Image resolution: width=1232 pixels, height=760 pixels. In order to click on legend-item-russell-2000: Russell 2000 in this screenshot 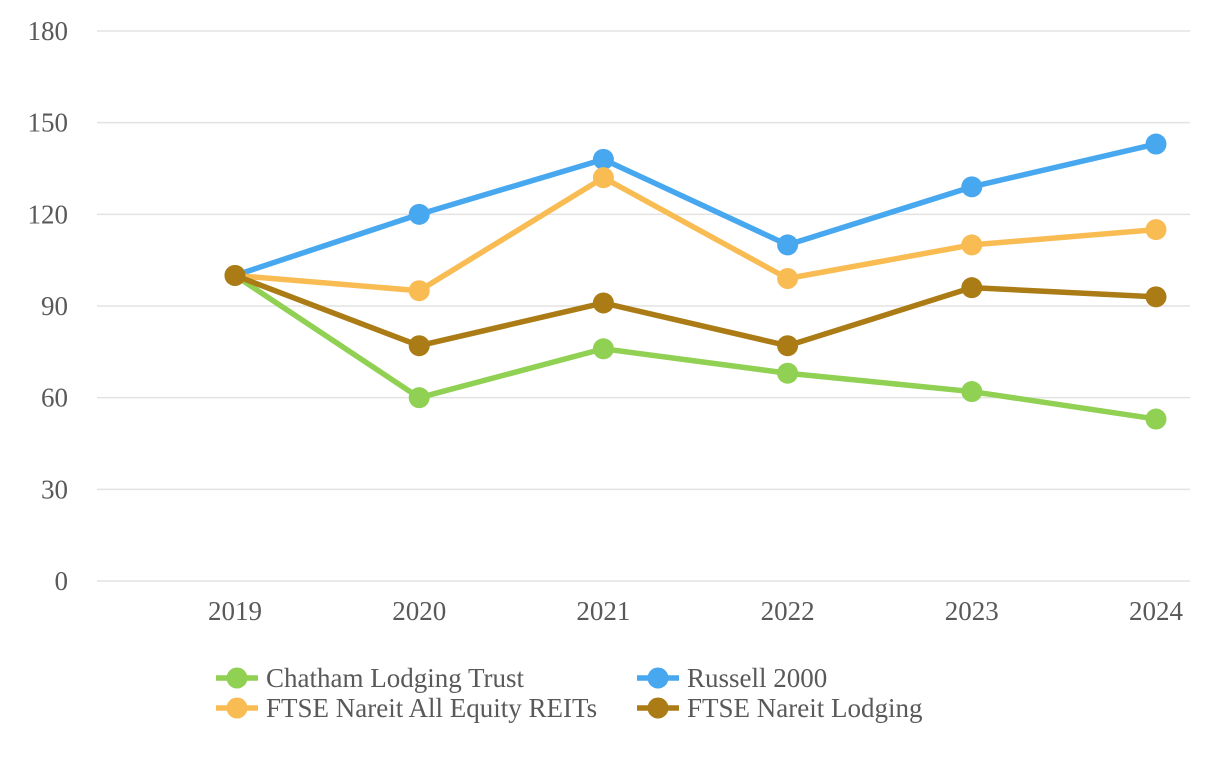, I will do `click(779, 678)`.